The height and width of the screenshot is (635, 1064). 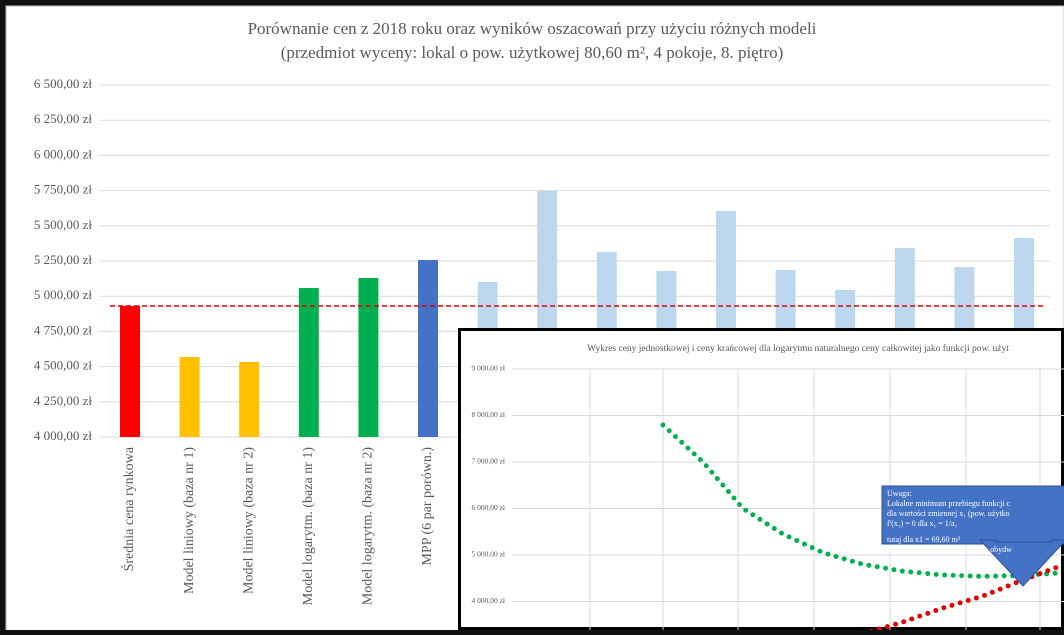 I want to click on x-tick-label: MPP (6 par porówn.), so click(x=427, y=506).